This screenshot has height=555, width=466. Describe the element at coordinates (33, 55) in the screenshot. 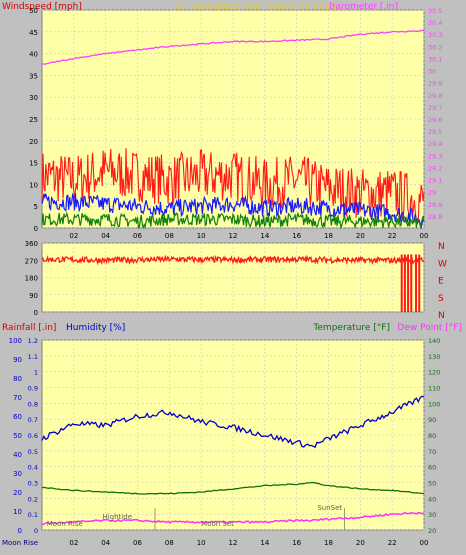

I see `wind-ytick: 40` at that location.